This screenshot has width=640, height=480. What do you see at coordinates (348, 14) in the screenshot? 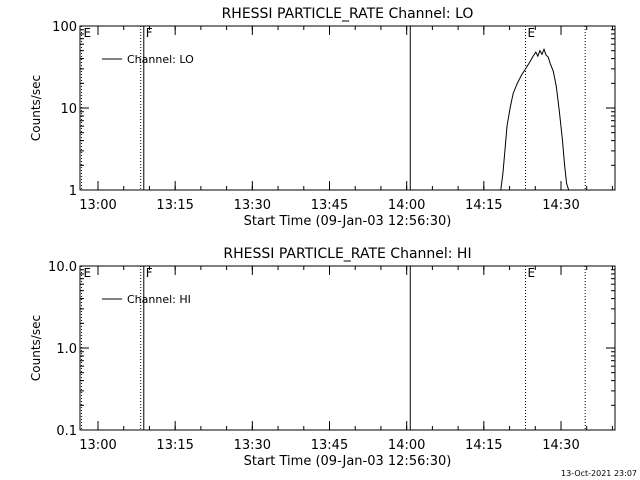
I see `chart-title: RHESSI PARTICLE_RATE Channel: LO` at bounding box center [348, 14].